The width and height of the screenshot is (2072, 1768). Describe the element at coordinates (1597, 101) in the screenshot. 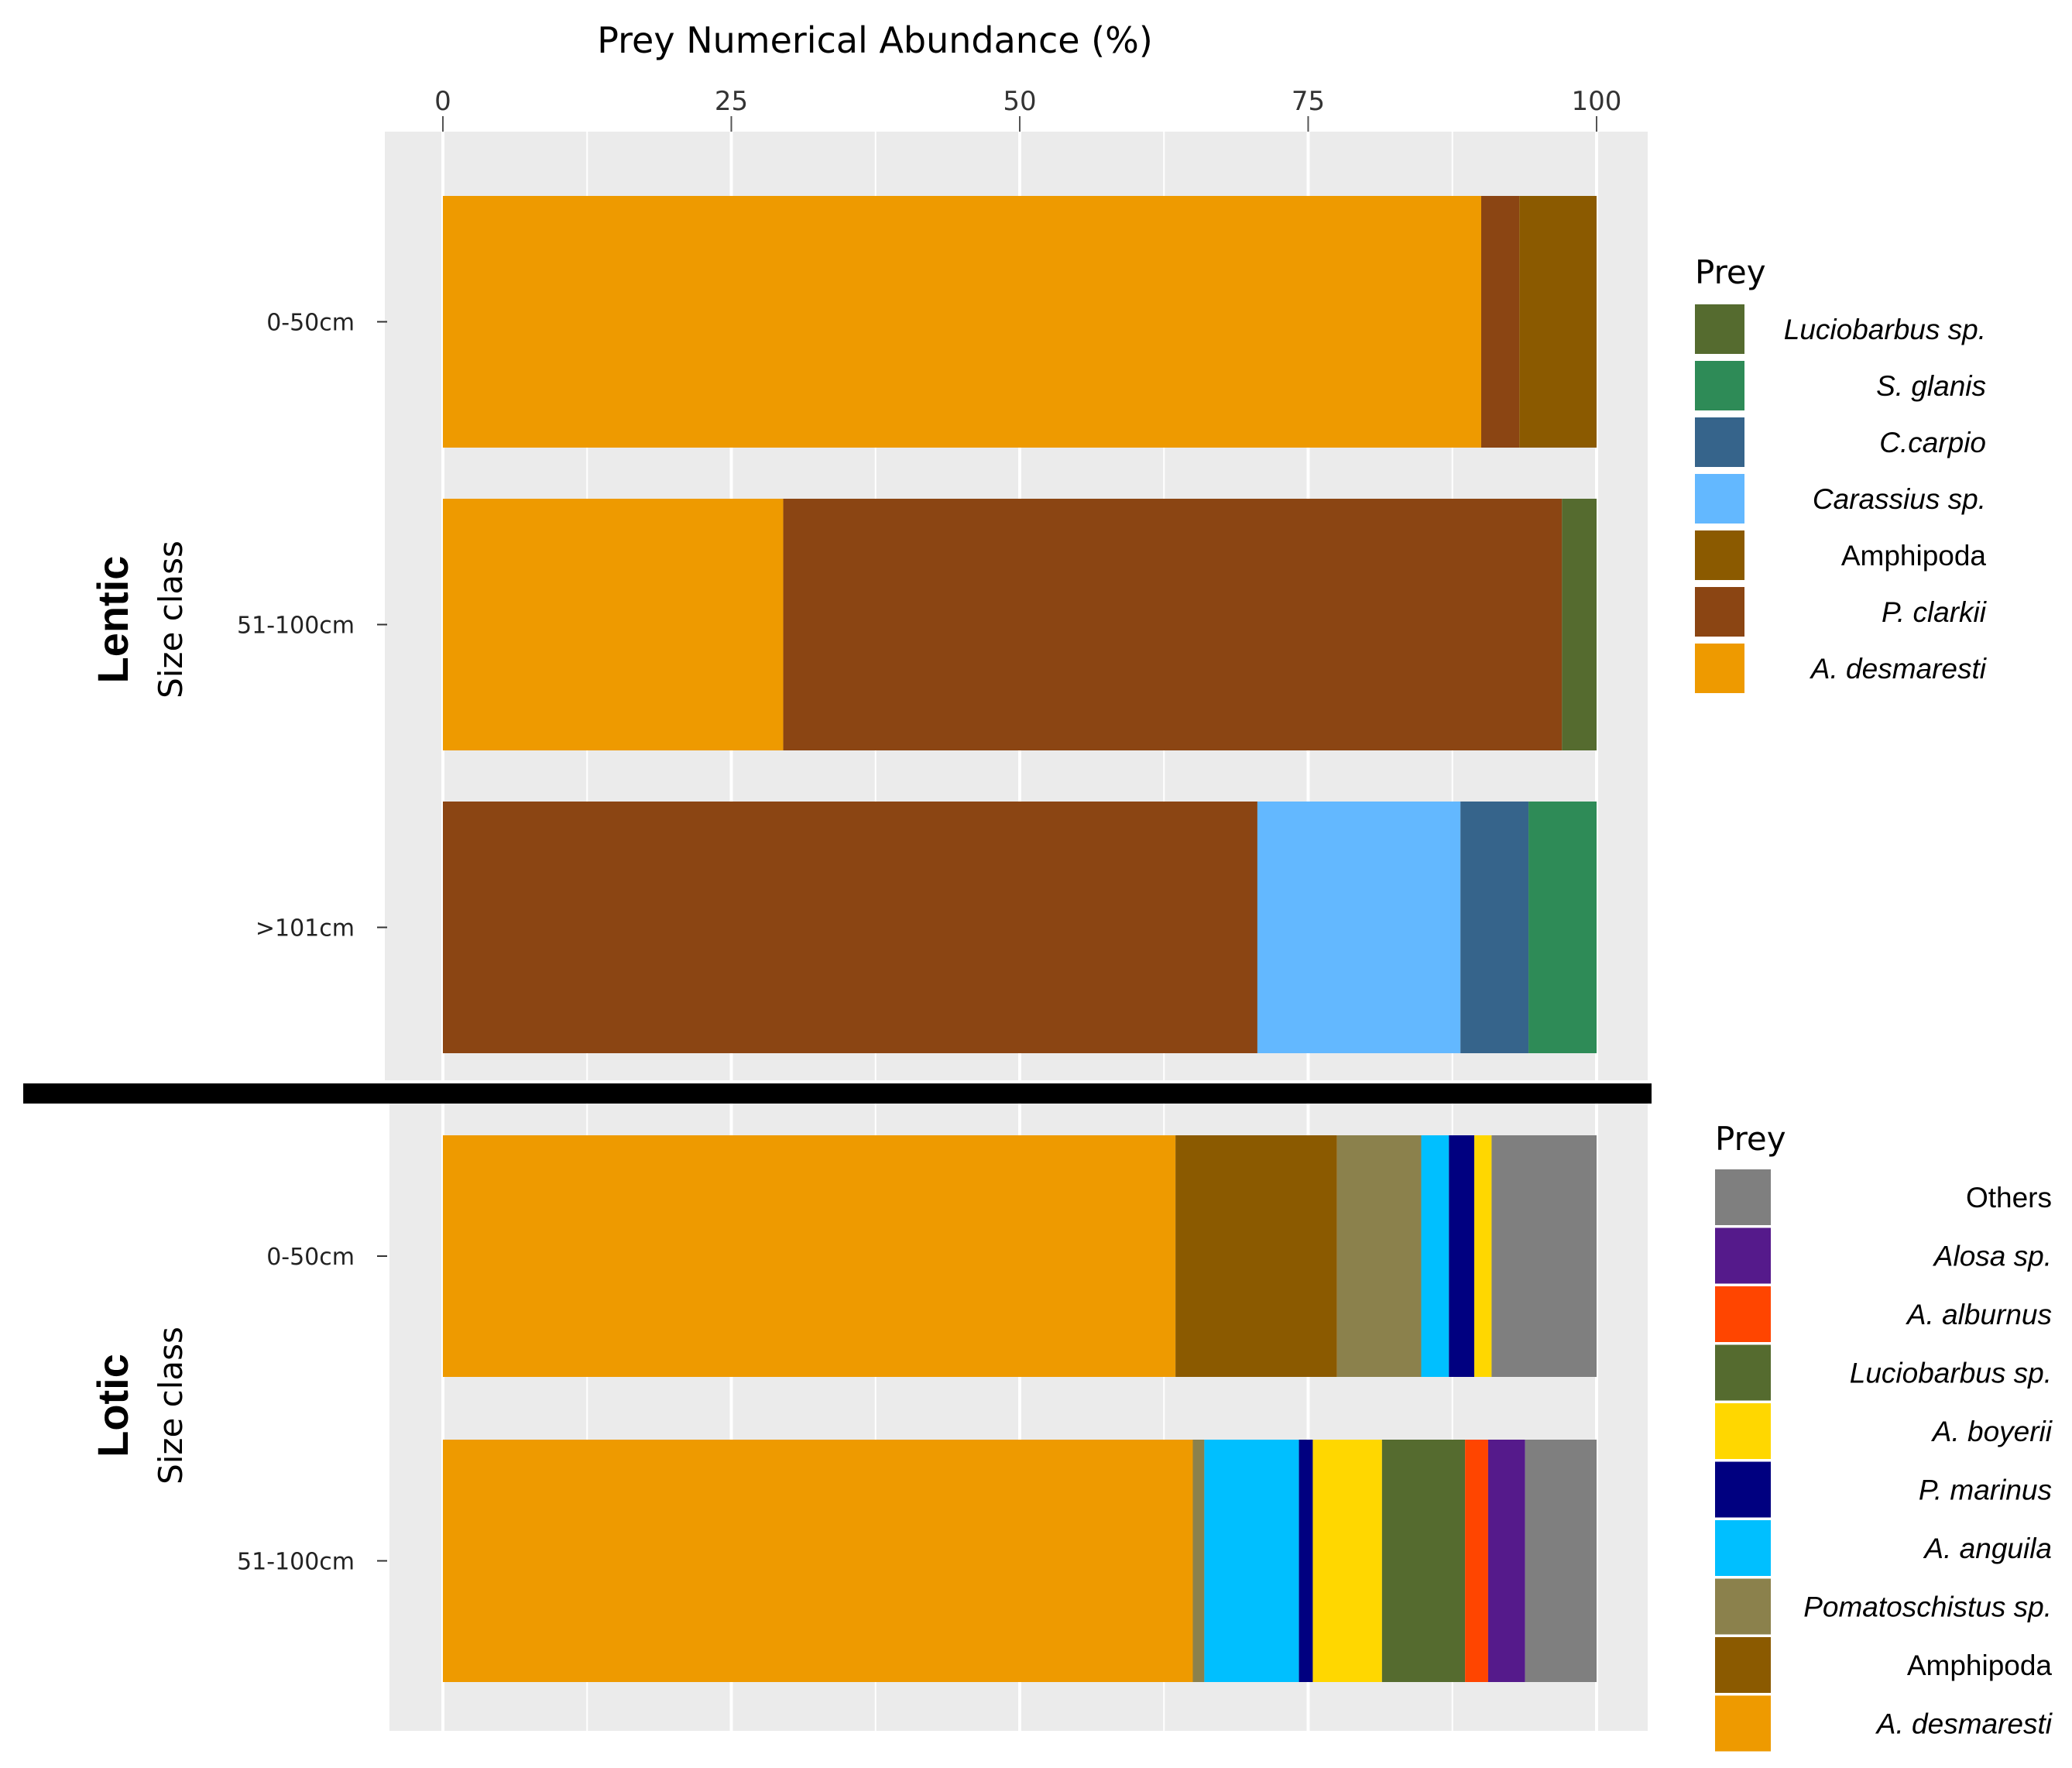

I see `x-tick-label-100: 100` at that location.